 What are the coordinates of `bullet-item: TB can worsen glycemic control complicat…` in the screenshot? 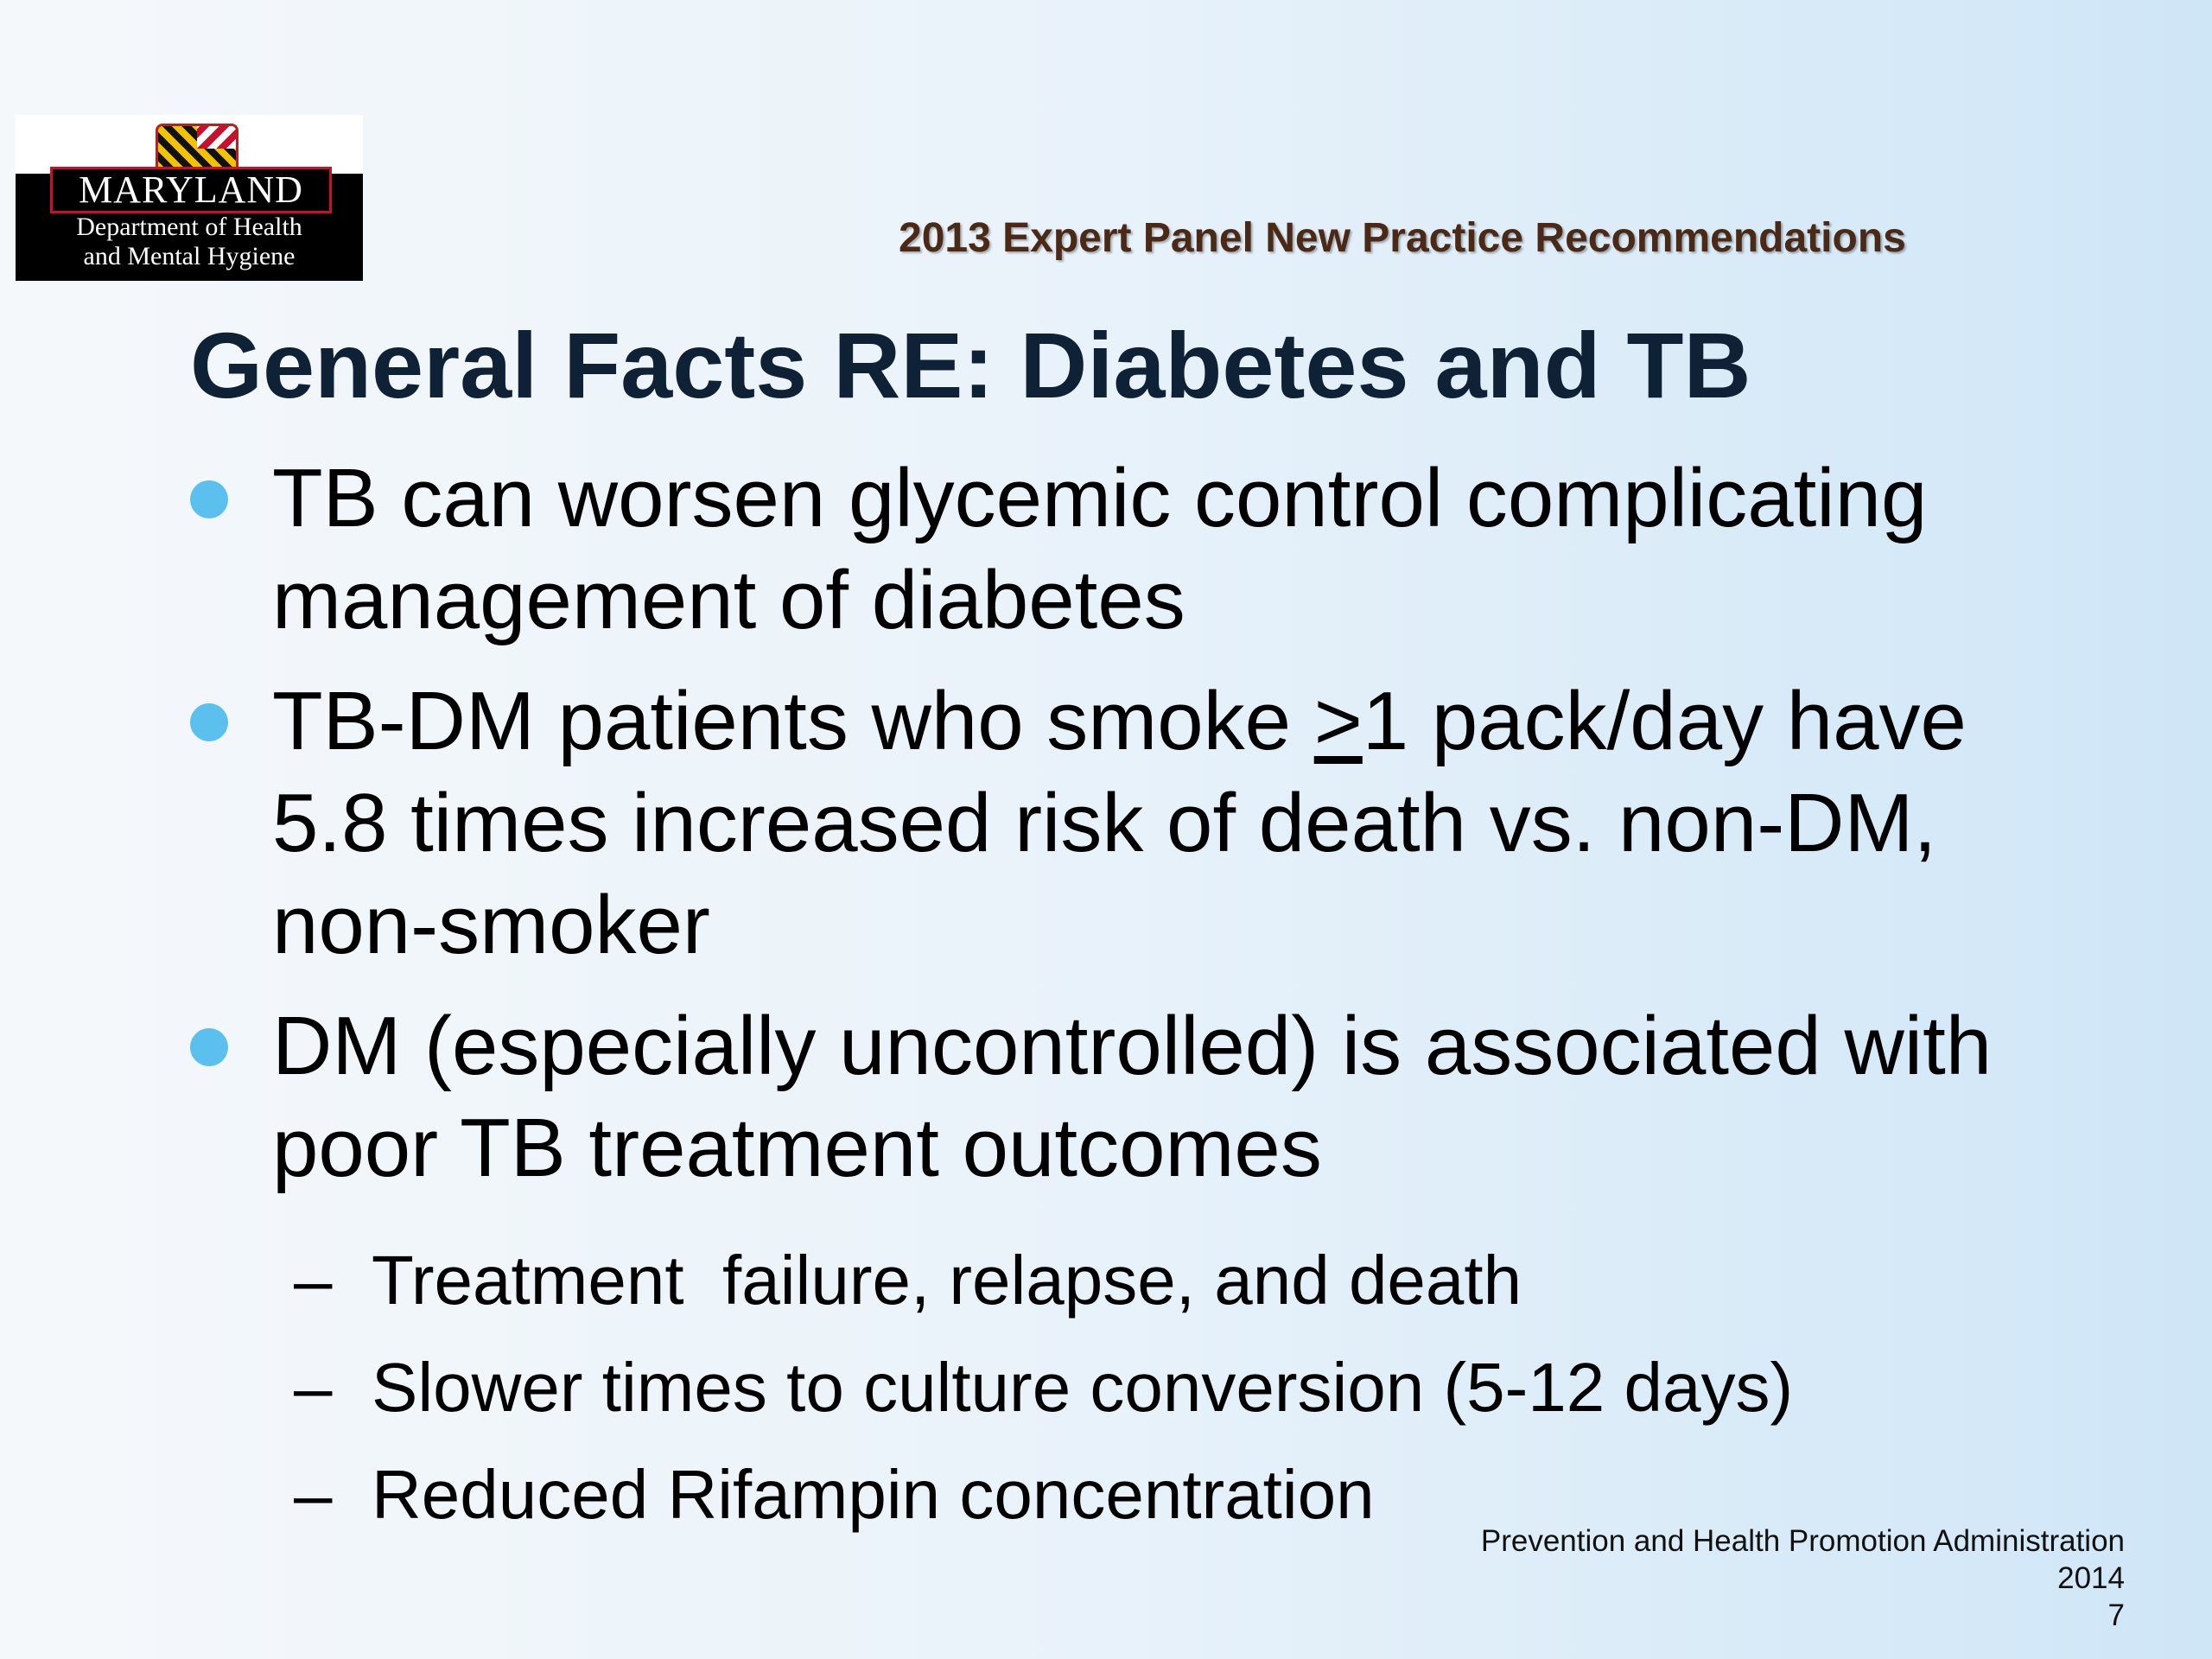 It's located at (1140, 550).